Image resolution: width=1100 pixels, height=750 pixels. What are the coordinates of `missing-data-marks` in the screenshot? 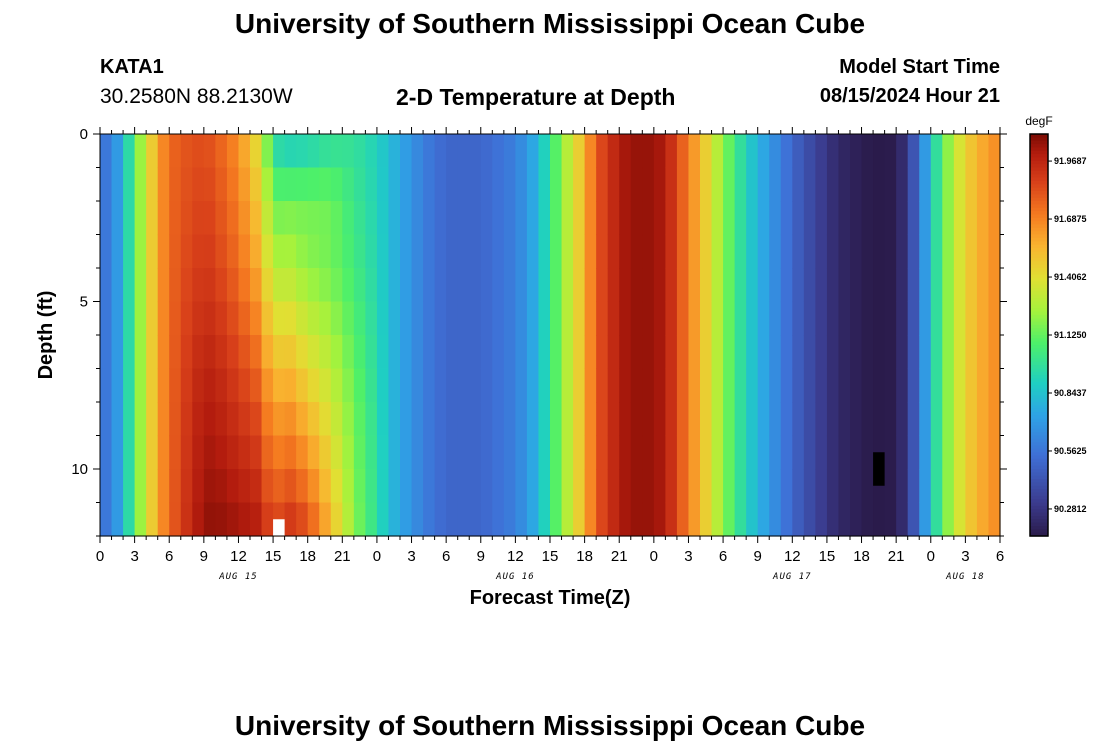 It's located at (579, 494).